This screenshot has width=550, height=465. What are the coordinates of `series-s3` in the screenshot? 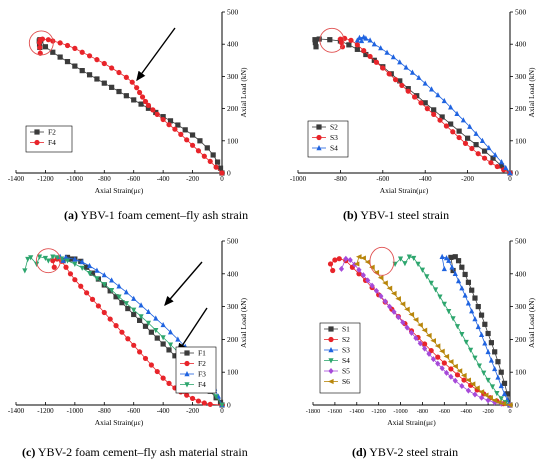 It's located at (425, 105).